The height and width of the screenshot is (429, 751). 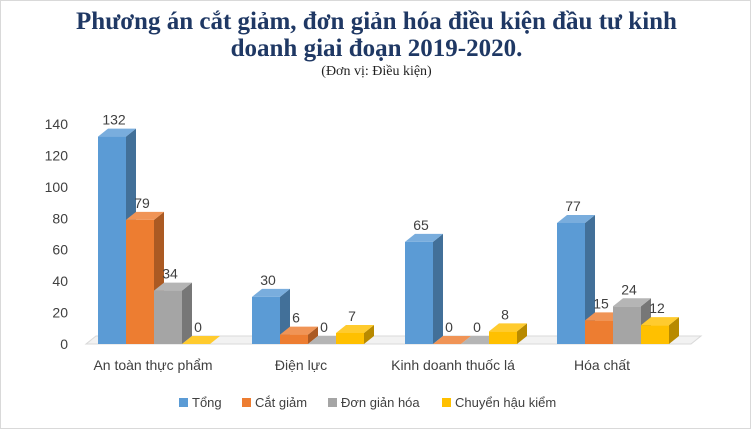 I want to click on data-label: 12, so click(x=657, y=308).